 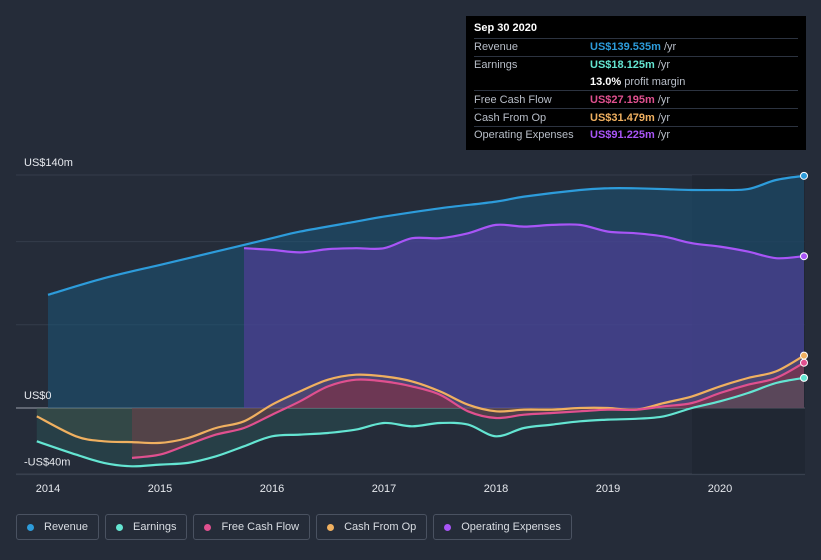 What do you see at coordinates (655, 81) in the screenshot?
I see `tooltip-unit: profit margin` at bounding box center [655, 81].